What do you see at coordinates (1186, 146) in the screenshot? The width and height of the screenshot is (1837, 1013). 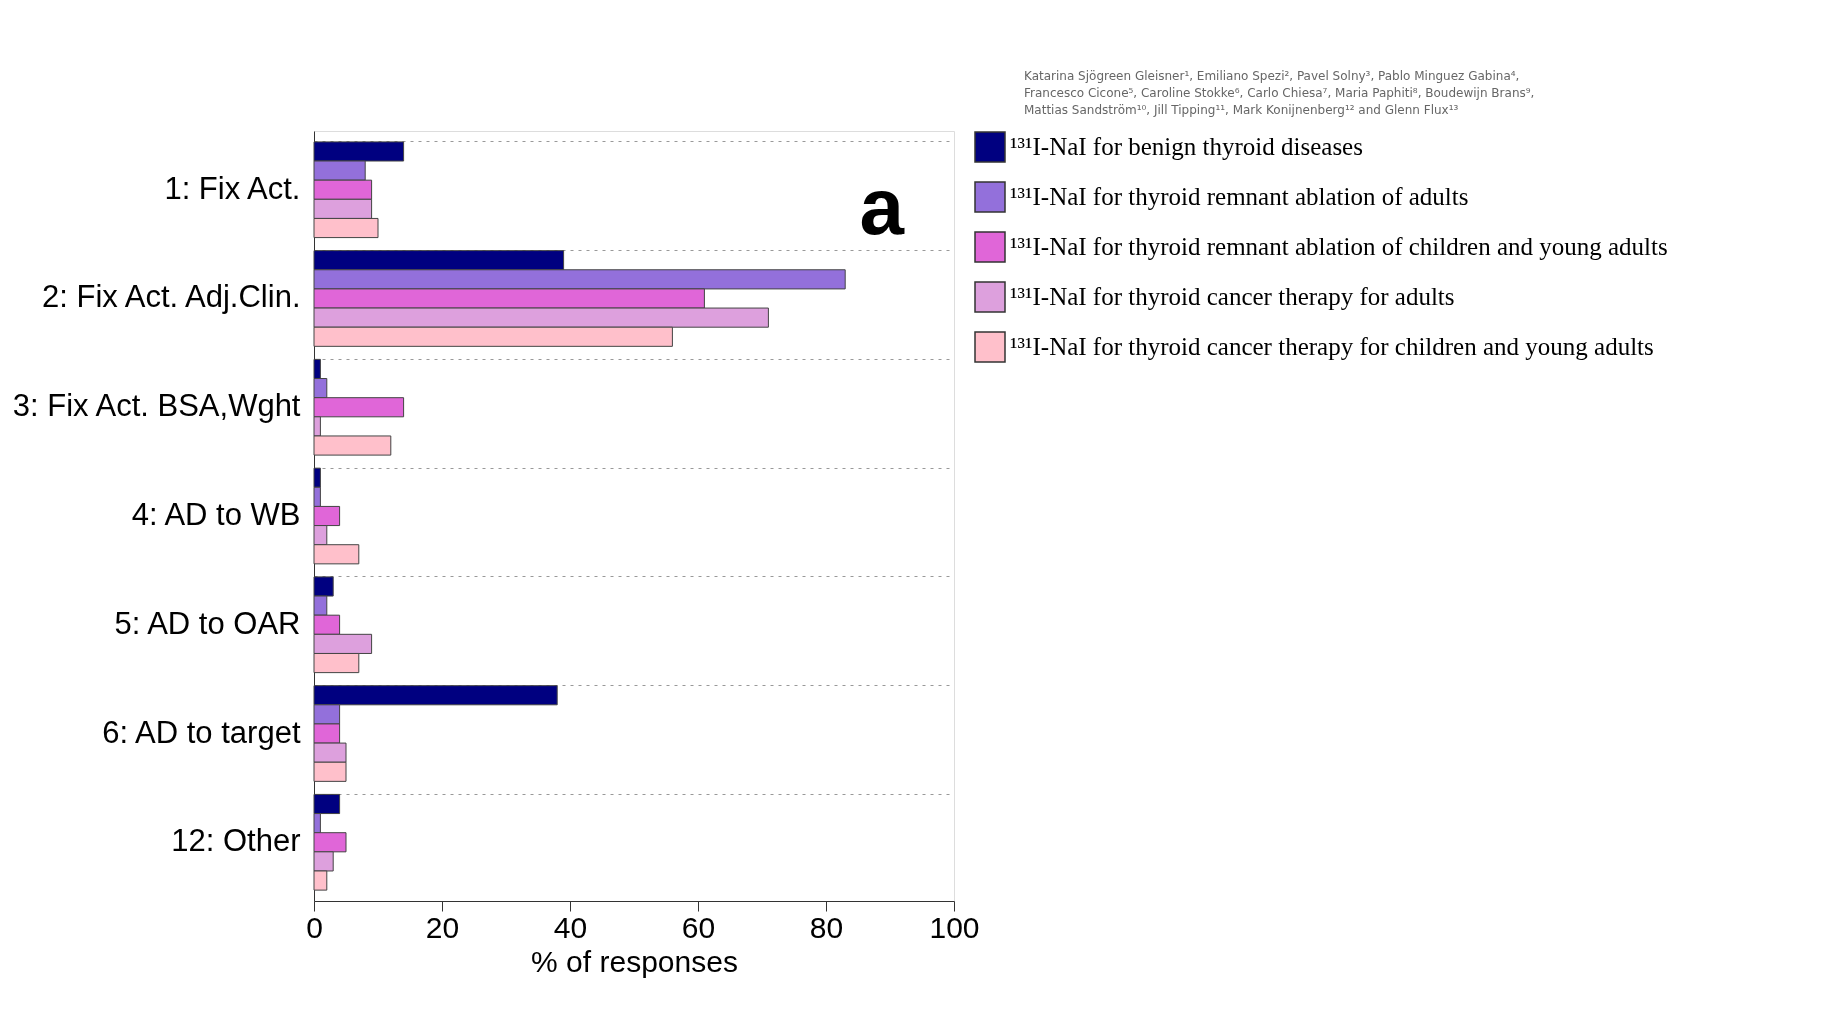 I see `legend-label: ¹³¹I-NaI for benign thyroid diseases` at bounding box center [1186, 146].